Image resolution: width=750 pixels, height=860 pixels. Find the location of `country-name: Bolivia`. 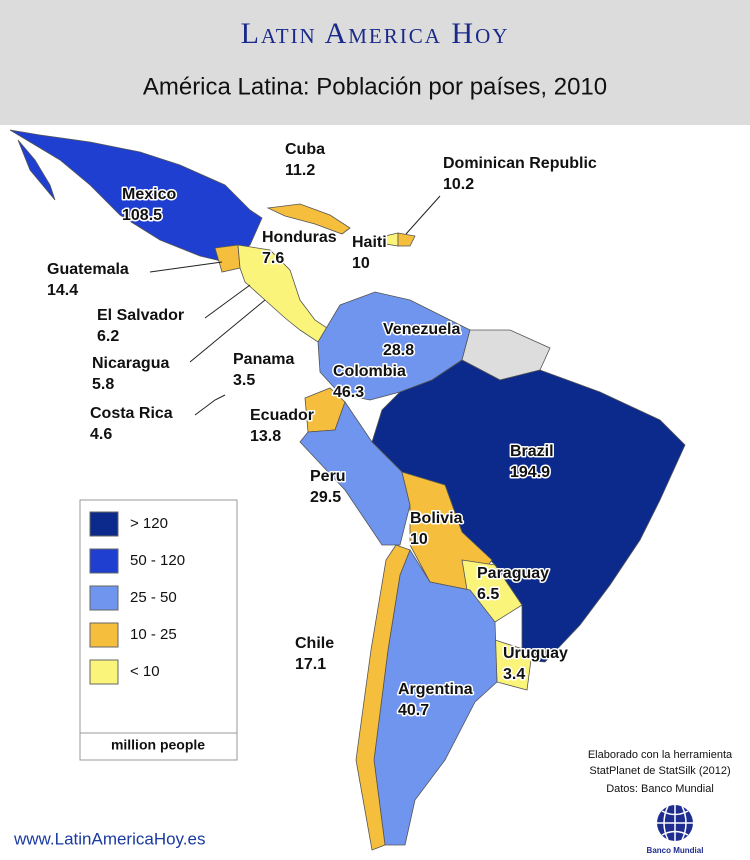

country-name: Bolivia is located at coordinates (436, 518).